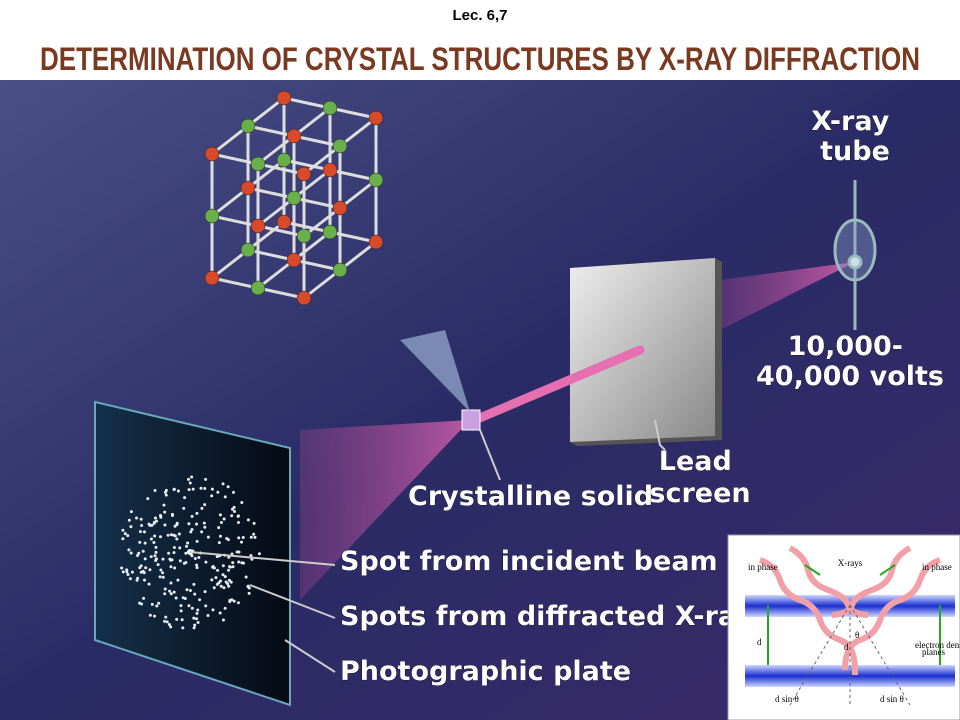 This screenshot has width=960, height=720. I want to click on tube-label: X-ray tube, so click(855, 136).